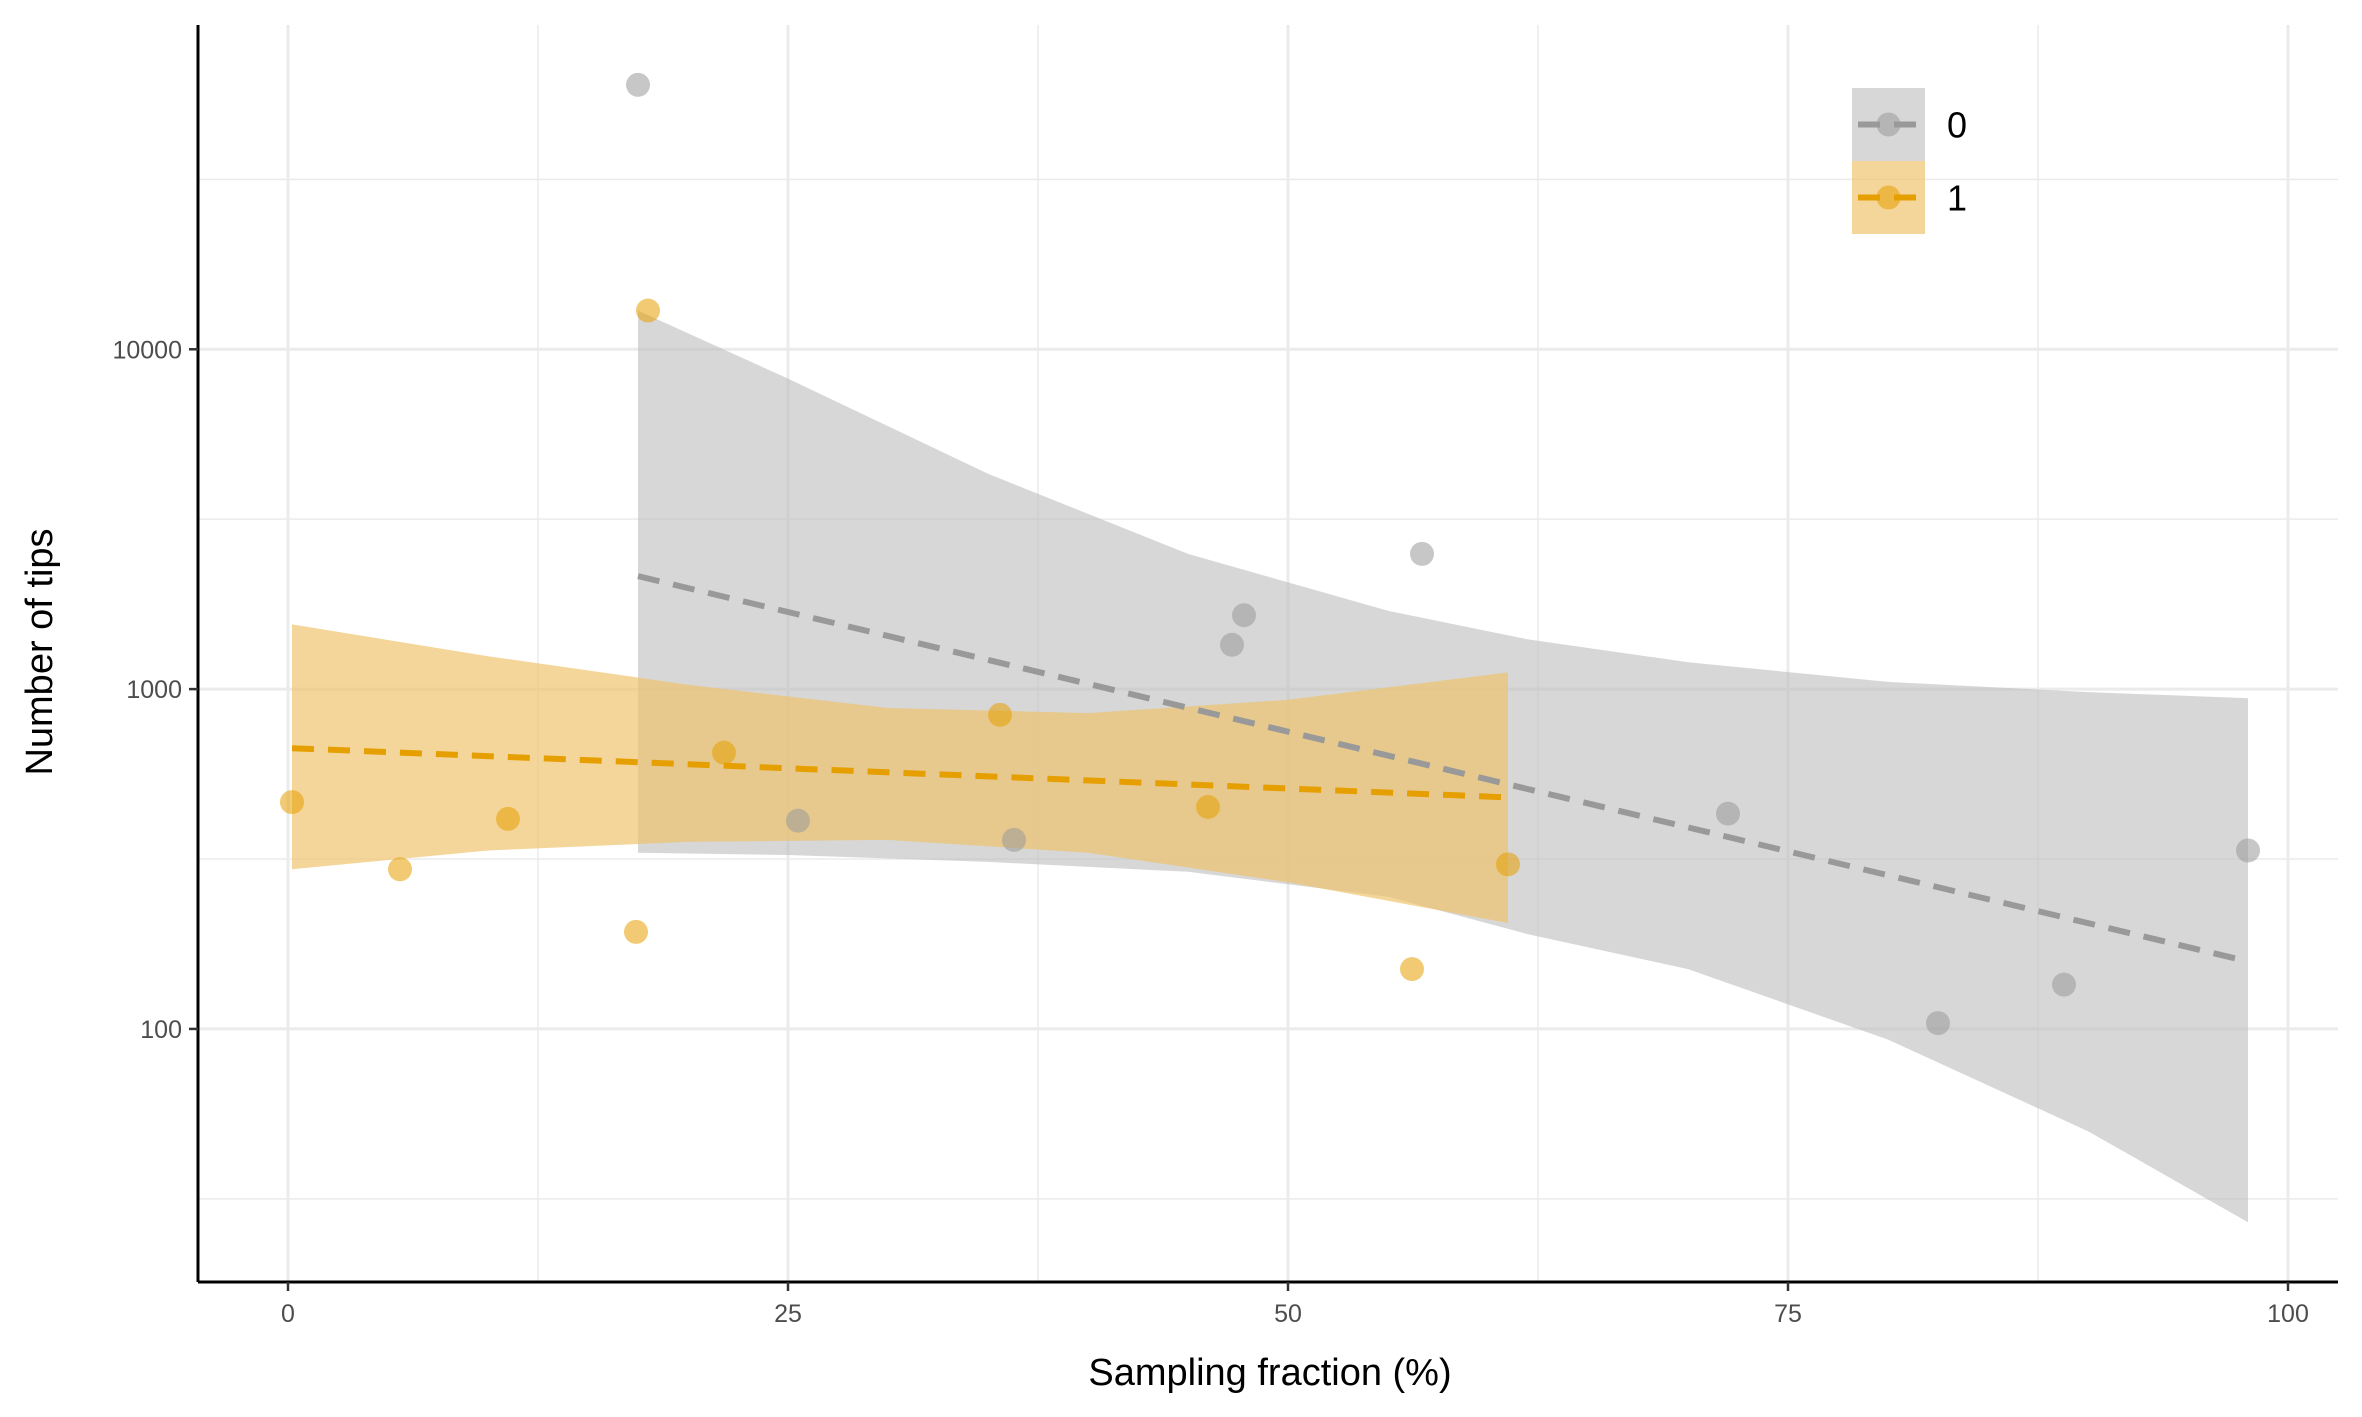 The height and width of the screenshot is (1417, 2362). Describe the element at coordinates (1957, 198) in the screenshot. I see `legend-label-1: 1` at that location.